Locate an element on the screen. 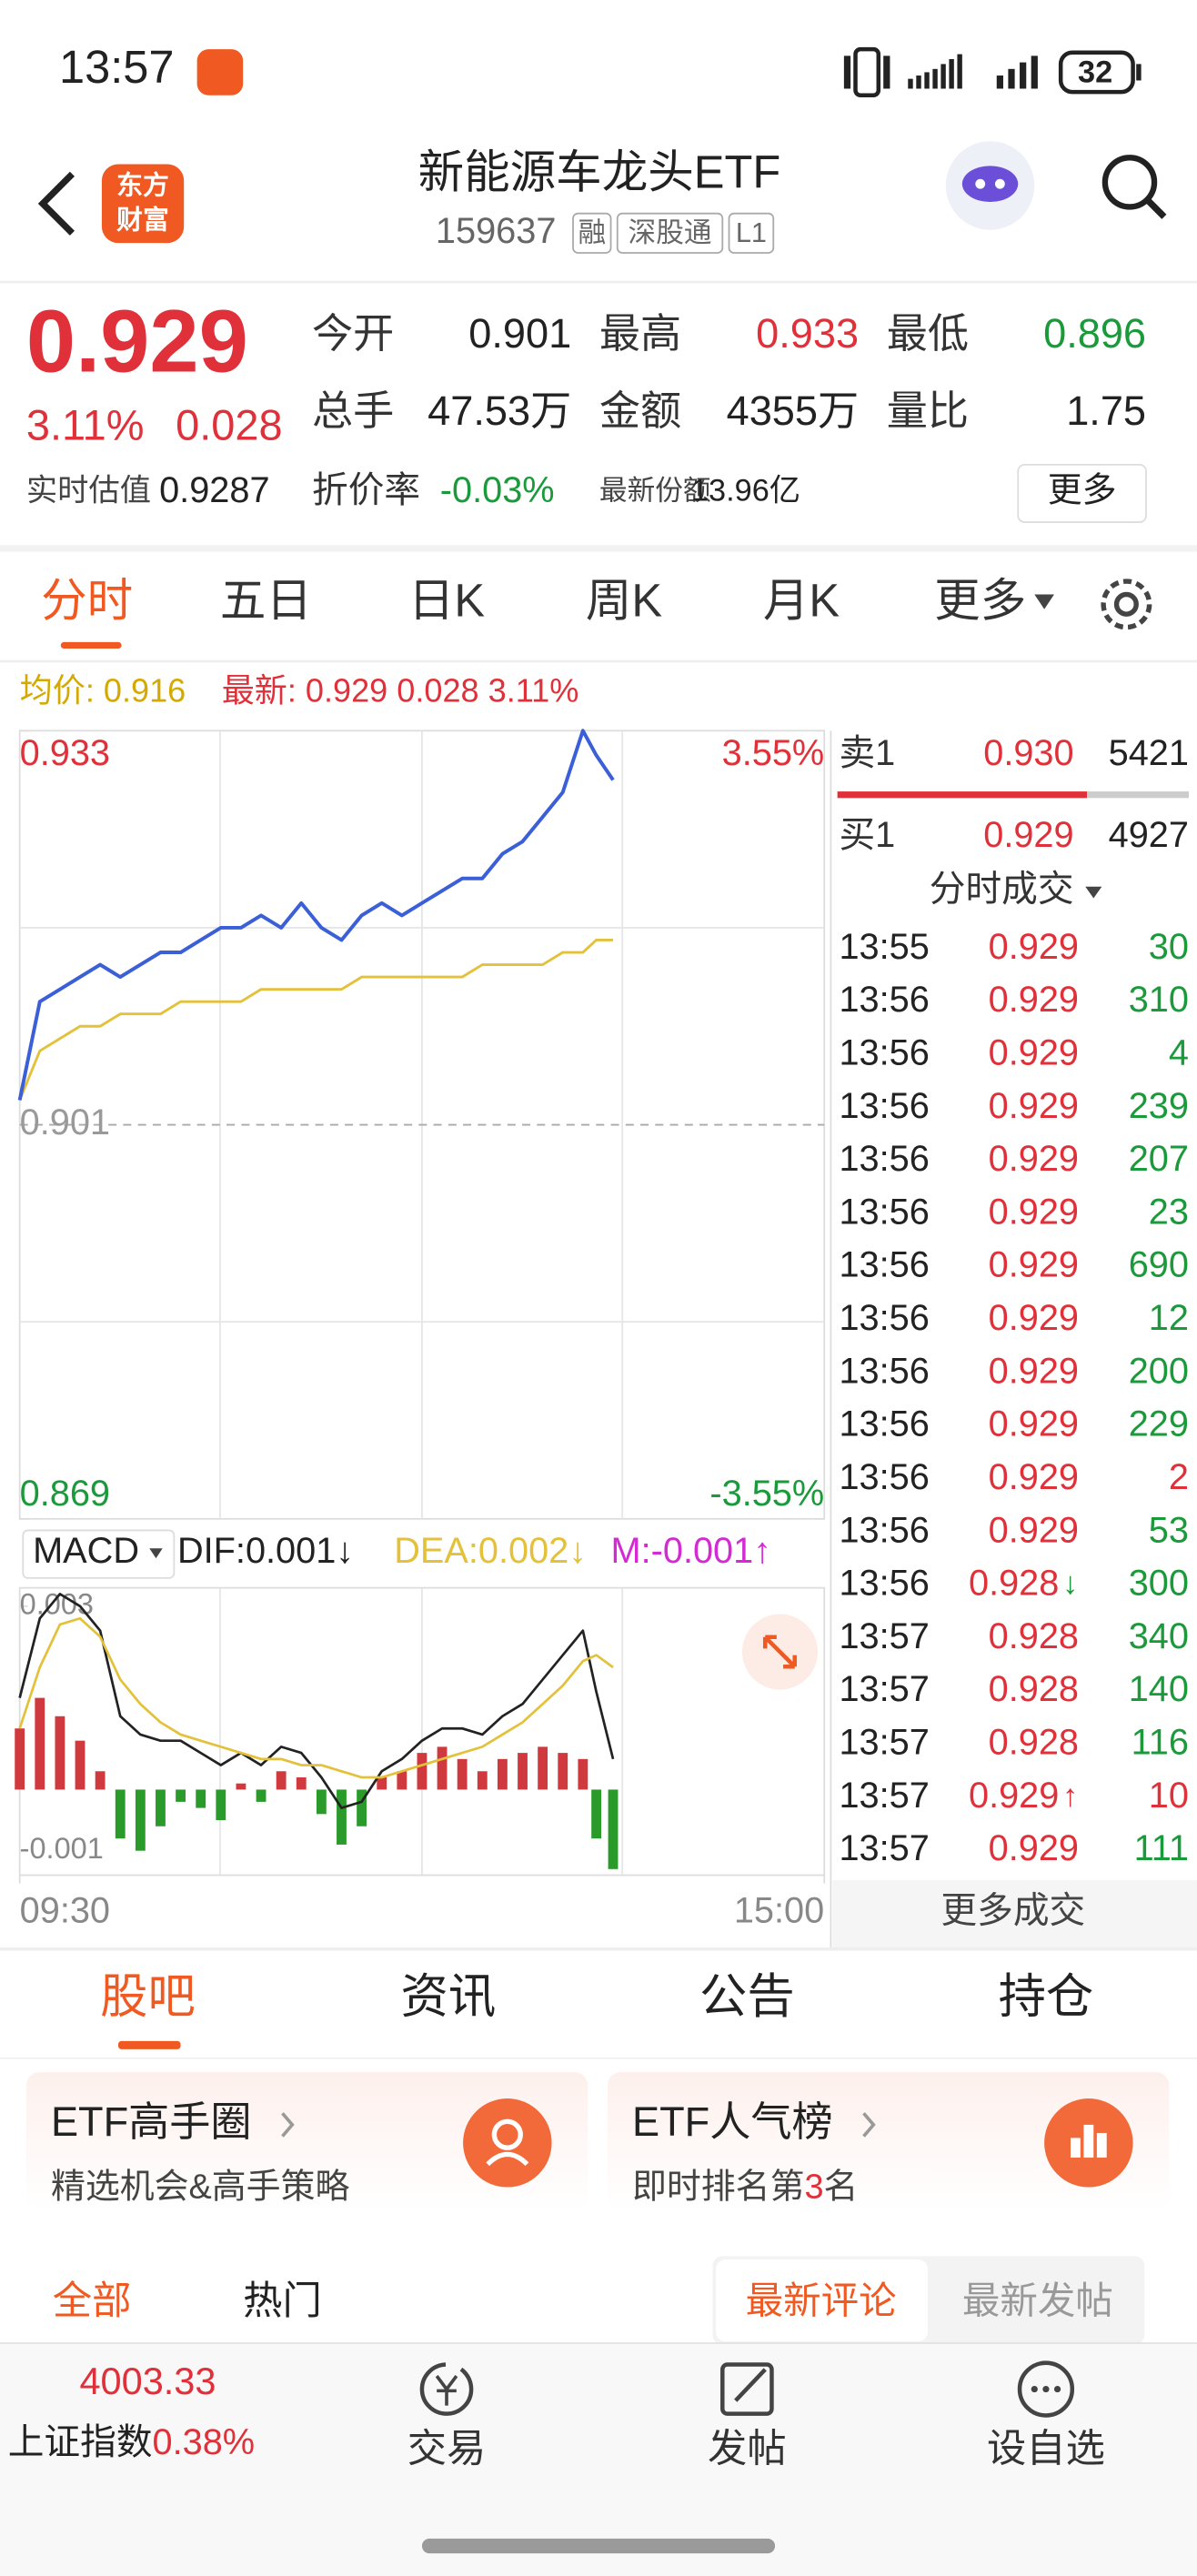 This screenshot has width=1197, height=2576. trade-volume: 239 is located at coordinates (1159, 1106).